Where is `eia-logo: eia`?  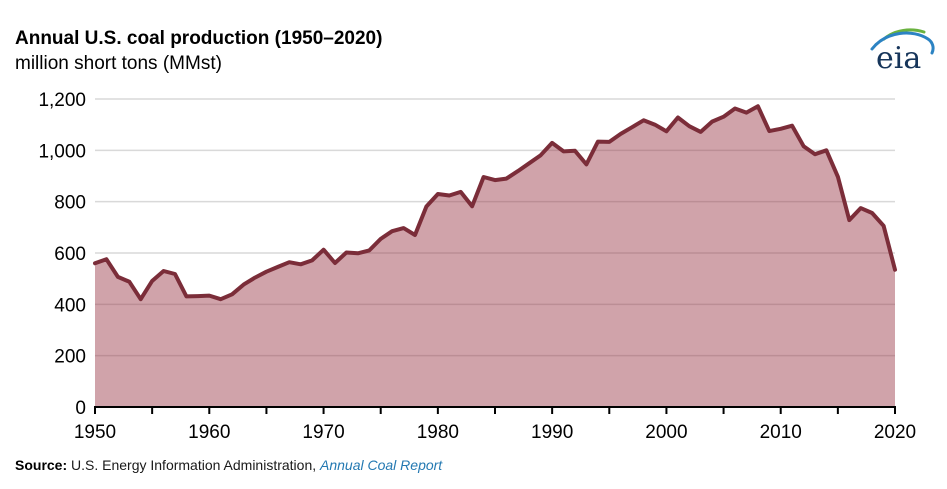 eia-logo: eia is located at coordinates (902, 48).